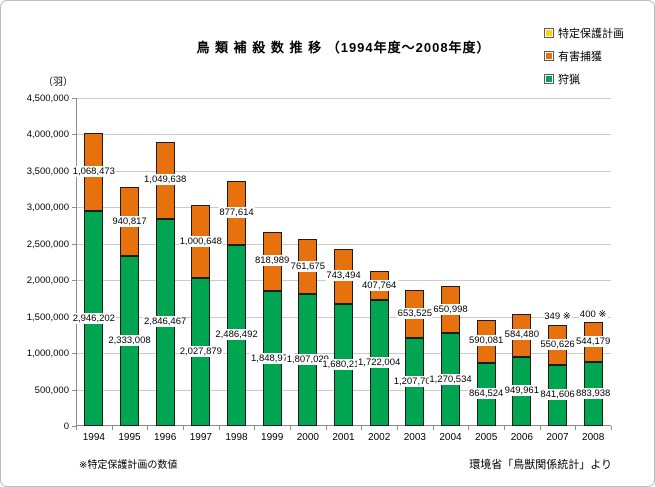 The width and height of the screenshot is (655, 487). I want to click on x-axis-tick-label: 2001, so click(343, 437).